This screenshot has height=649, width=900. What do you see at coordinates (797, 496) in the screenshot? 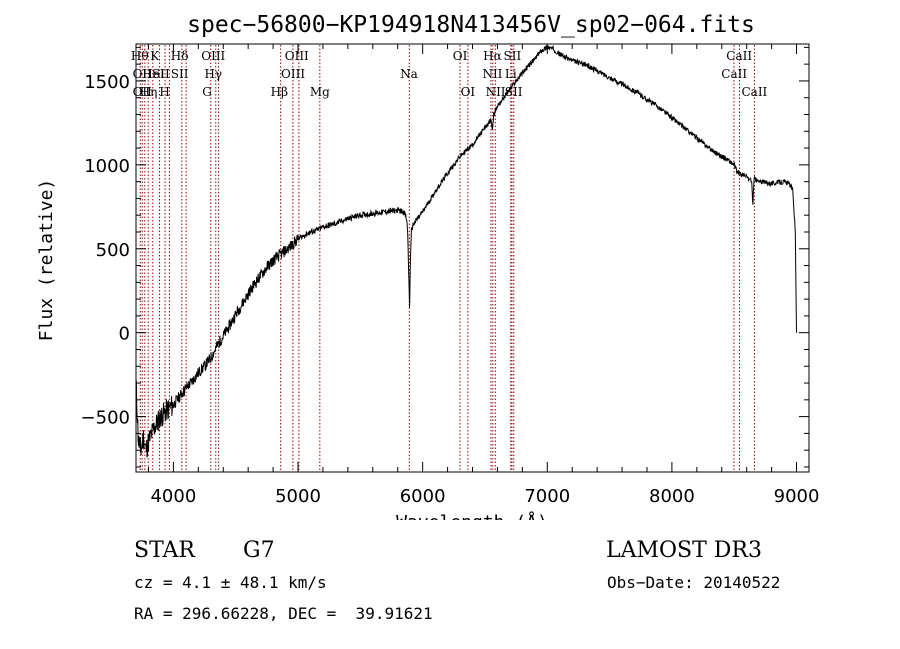
I see `x-tick-label: 9000` at bounding box center [797, 496].